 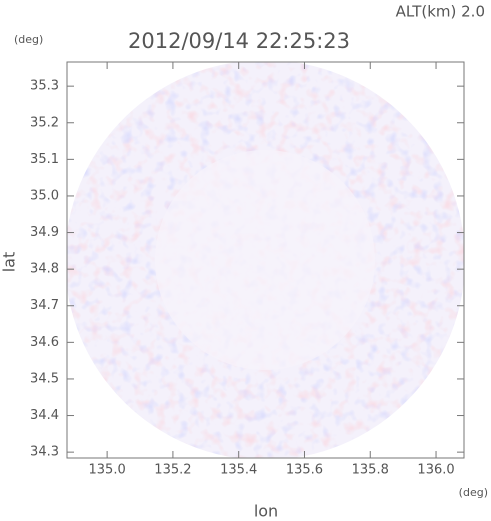 What do you see at coordinates (473, 492) in the screenshot?
I see `x-unit: (deg)` at bounding box center [473, 492].